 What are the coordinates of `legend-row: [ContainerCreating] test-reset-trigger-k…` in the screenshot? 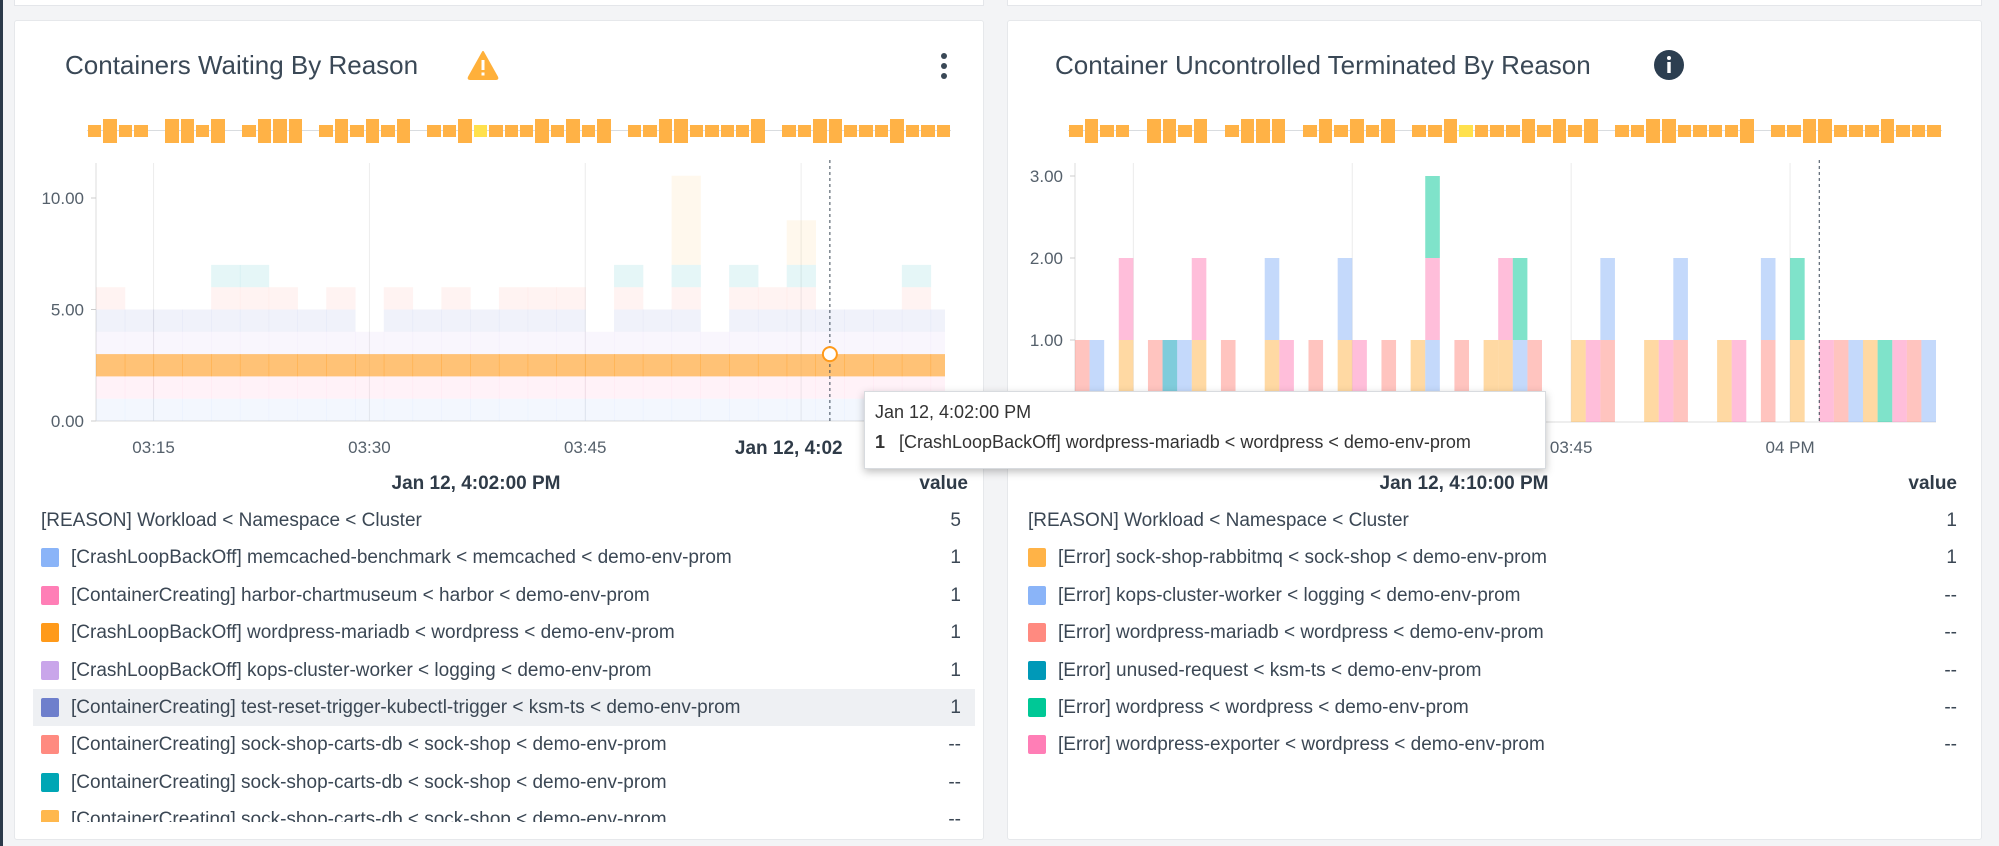 It's located at (504, 707).